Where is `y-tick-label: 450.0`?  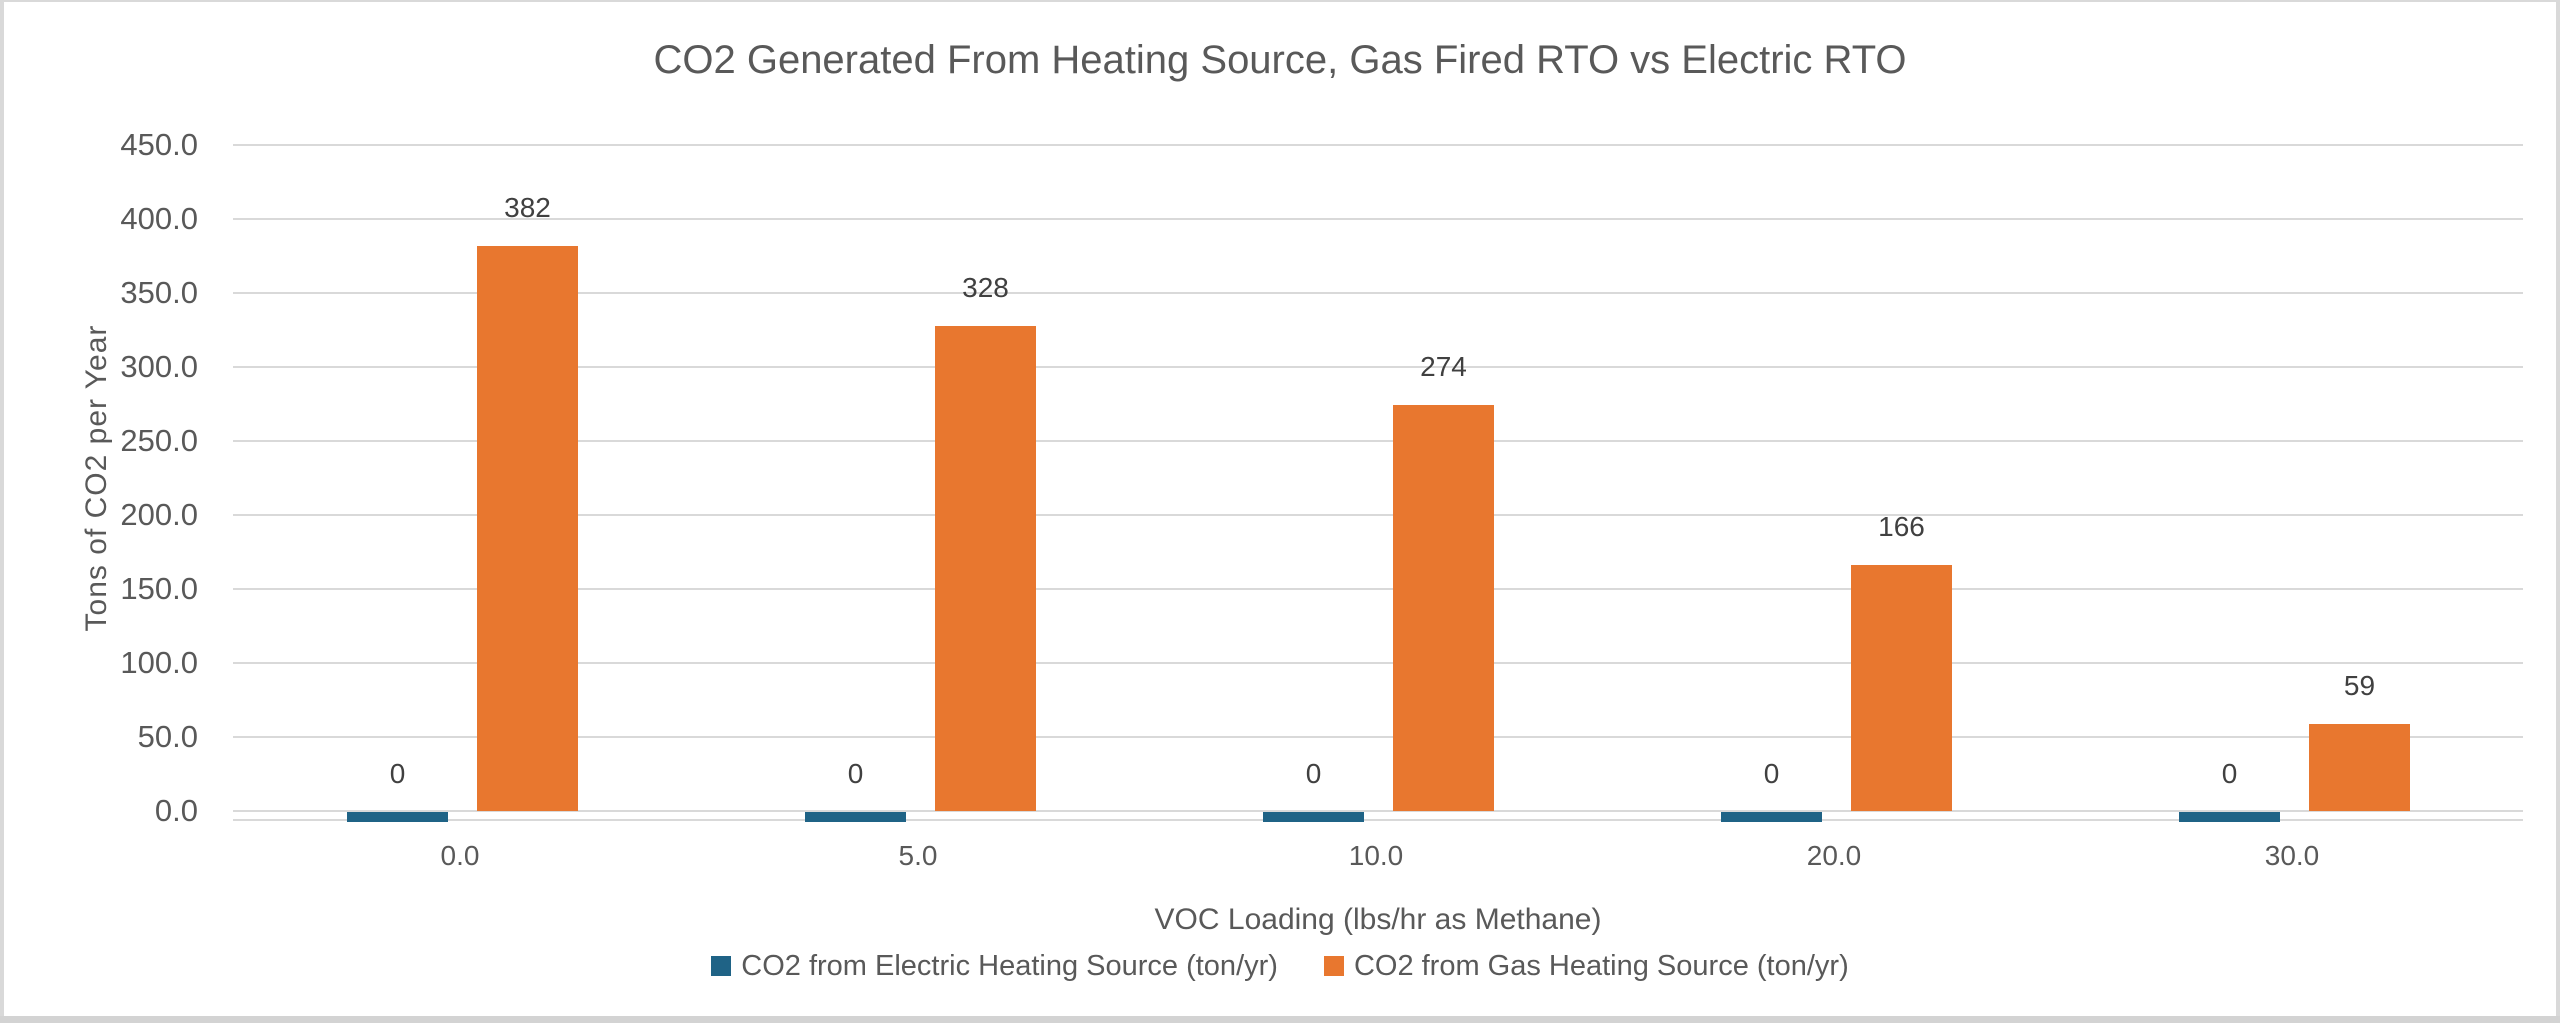 y-tick-label: 450.0 is located at coordinates (159, 144).